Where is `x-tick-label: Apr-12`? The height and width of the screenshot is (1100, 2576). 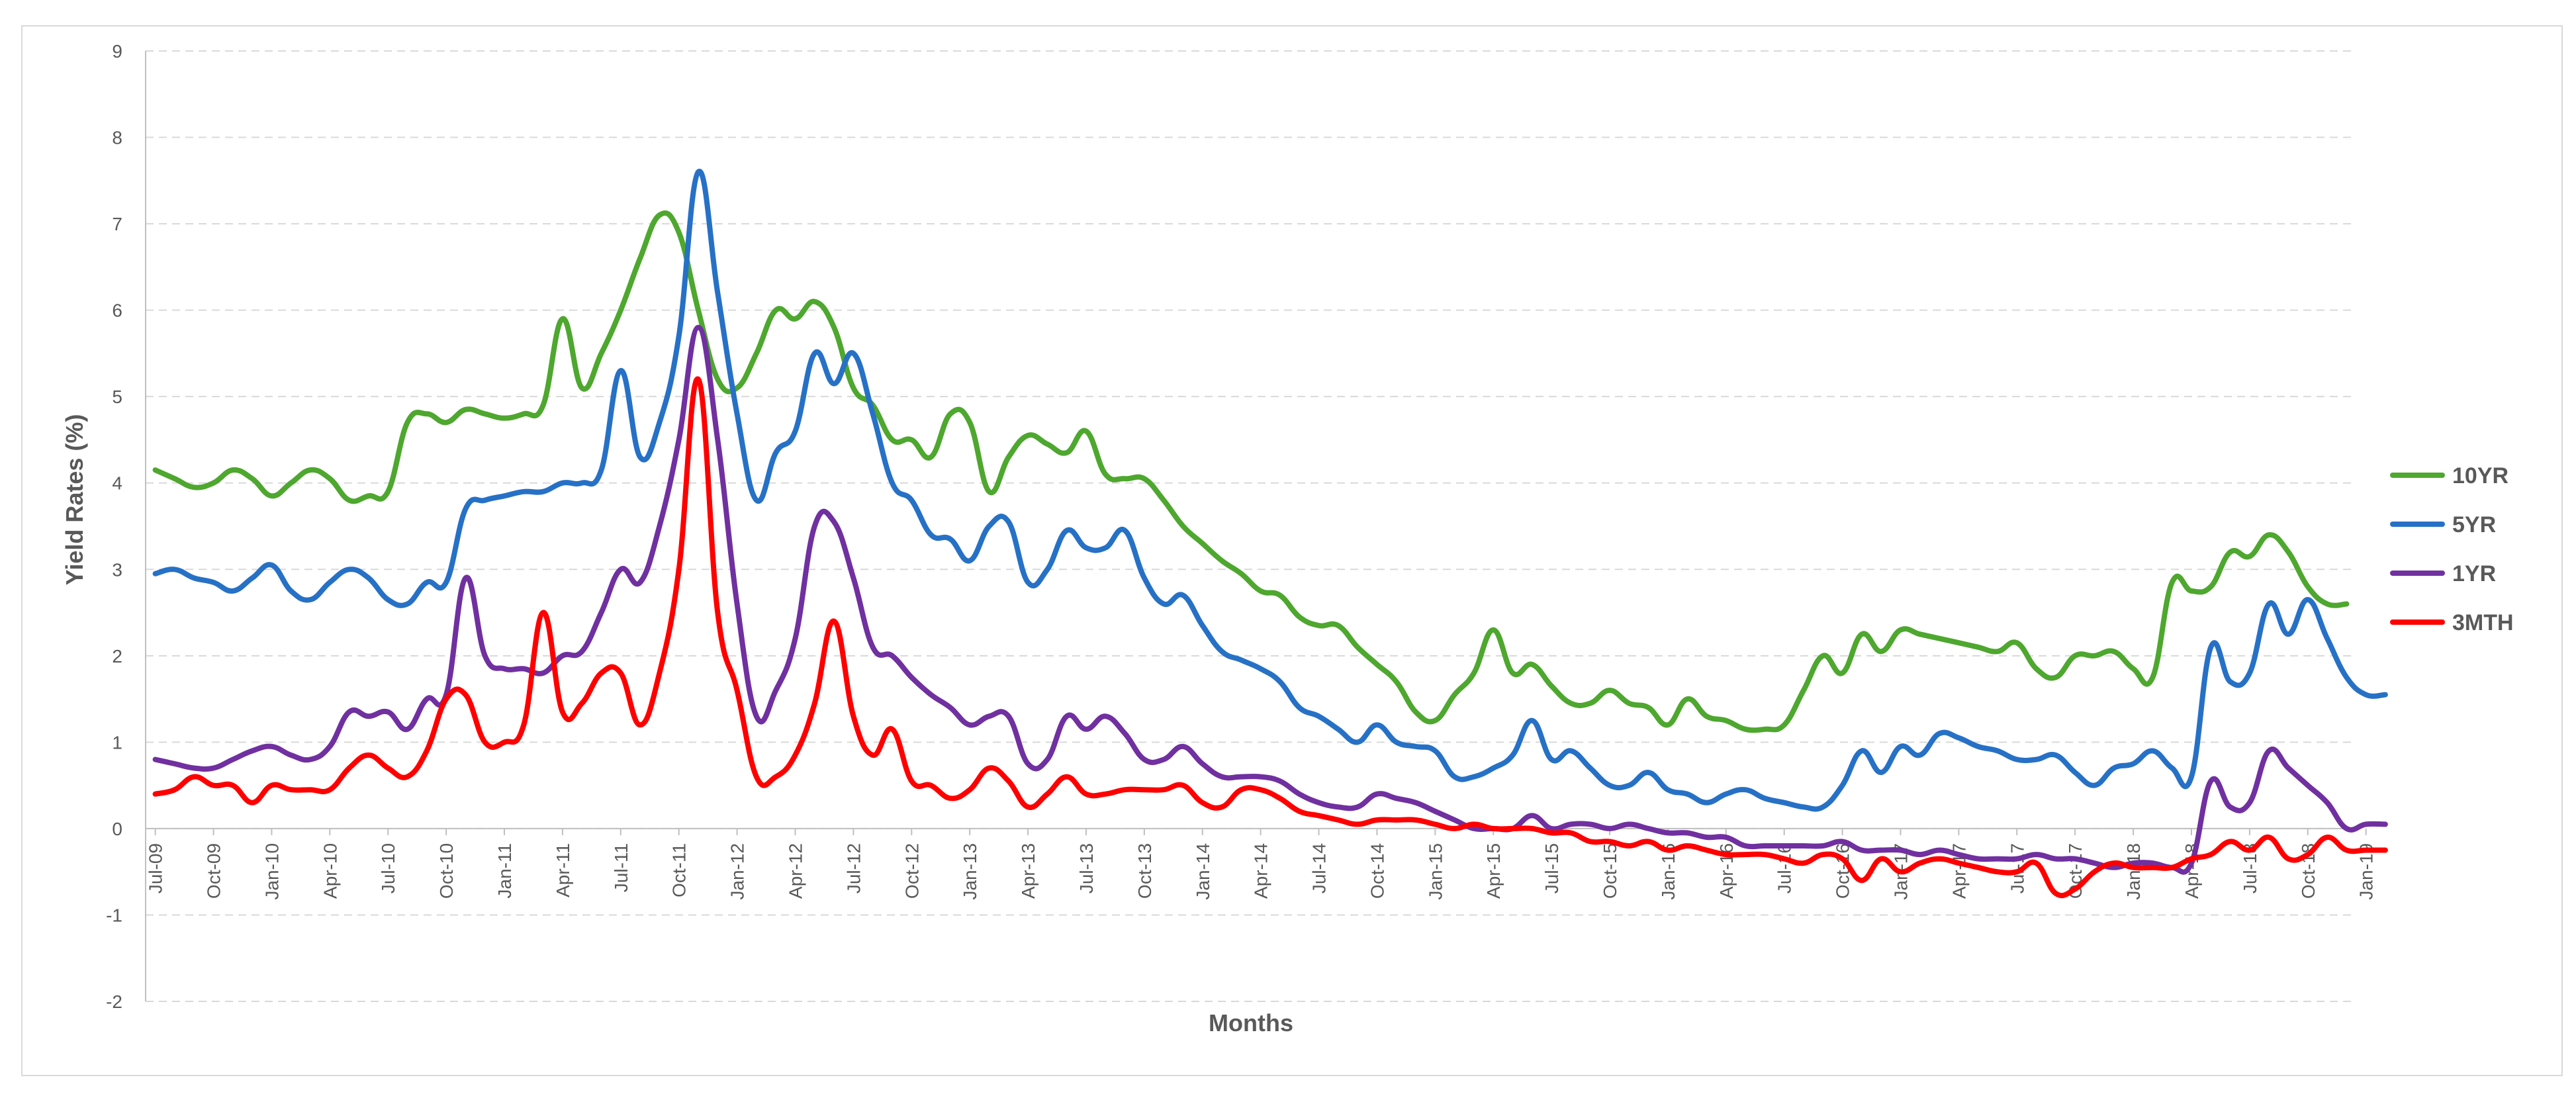 x-tick-label: Apr-12 is located at coordinates (795, 871).